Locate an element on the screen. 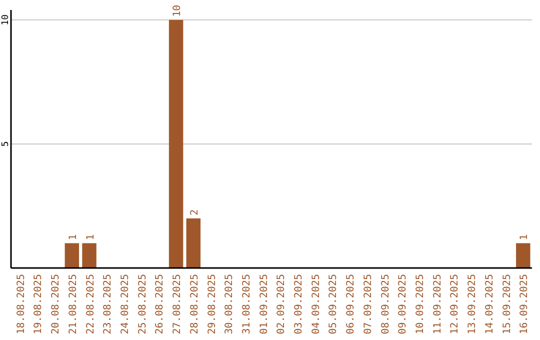  x-tick-label: 22.08.2025 is located at coordinates (90, 304).